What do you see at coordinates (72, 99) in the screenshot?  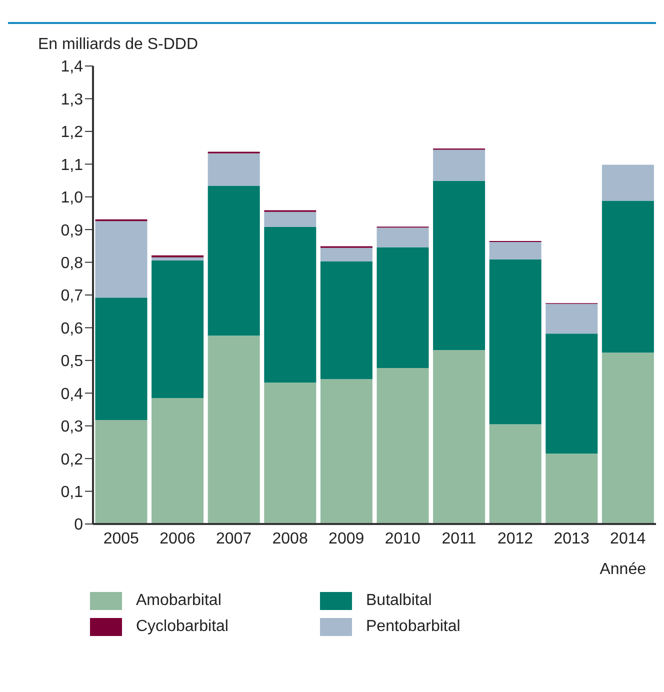 I see `y-tick-label: 1,3` at bounding box center [72, 99].